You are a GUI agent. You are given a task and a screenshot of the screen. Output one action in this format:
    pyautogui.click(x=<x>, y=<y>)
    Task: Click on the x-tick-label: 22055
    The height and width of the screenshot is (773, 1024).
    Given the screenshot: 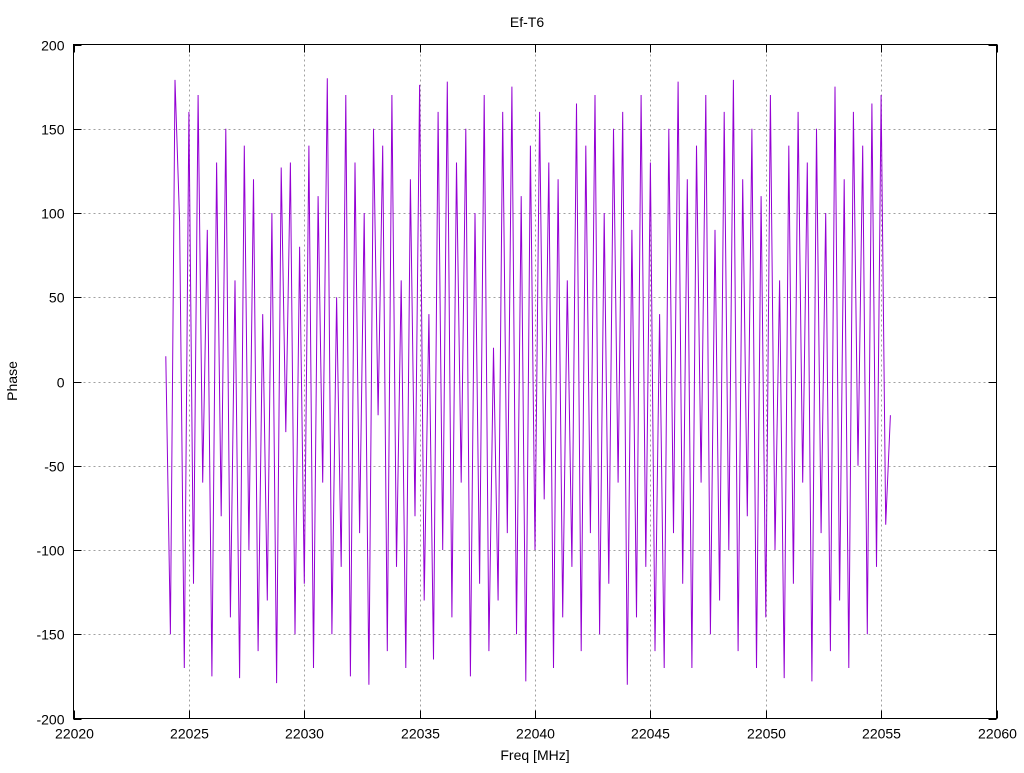 What is the action you would take?
    pyautogui.click(x=881, y=734)
    